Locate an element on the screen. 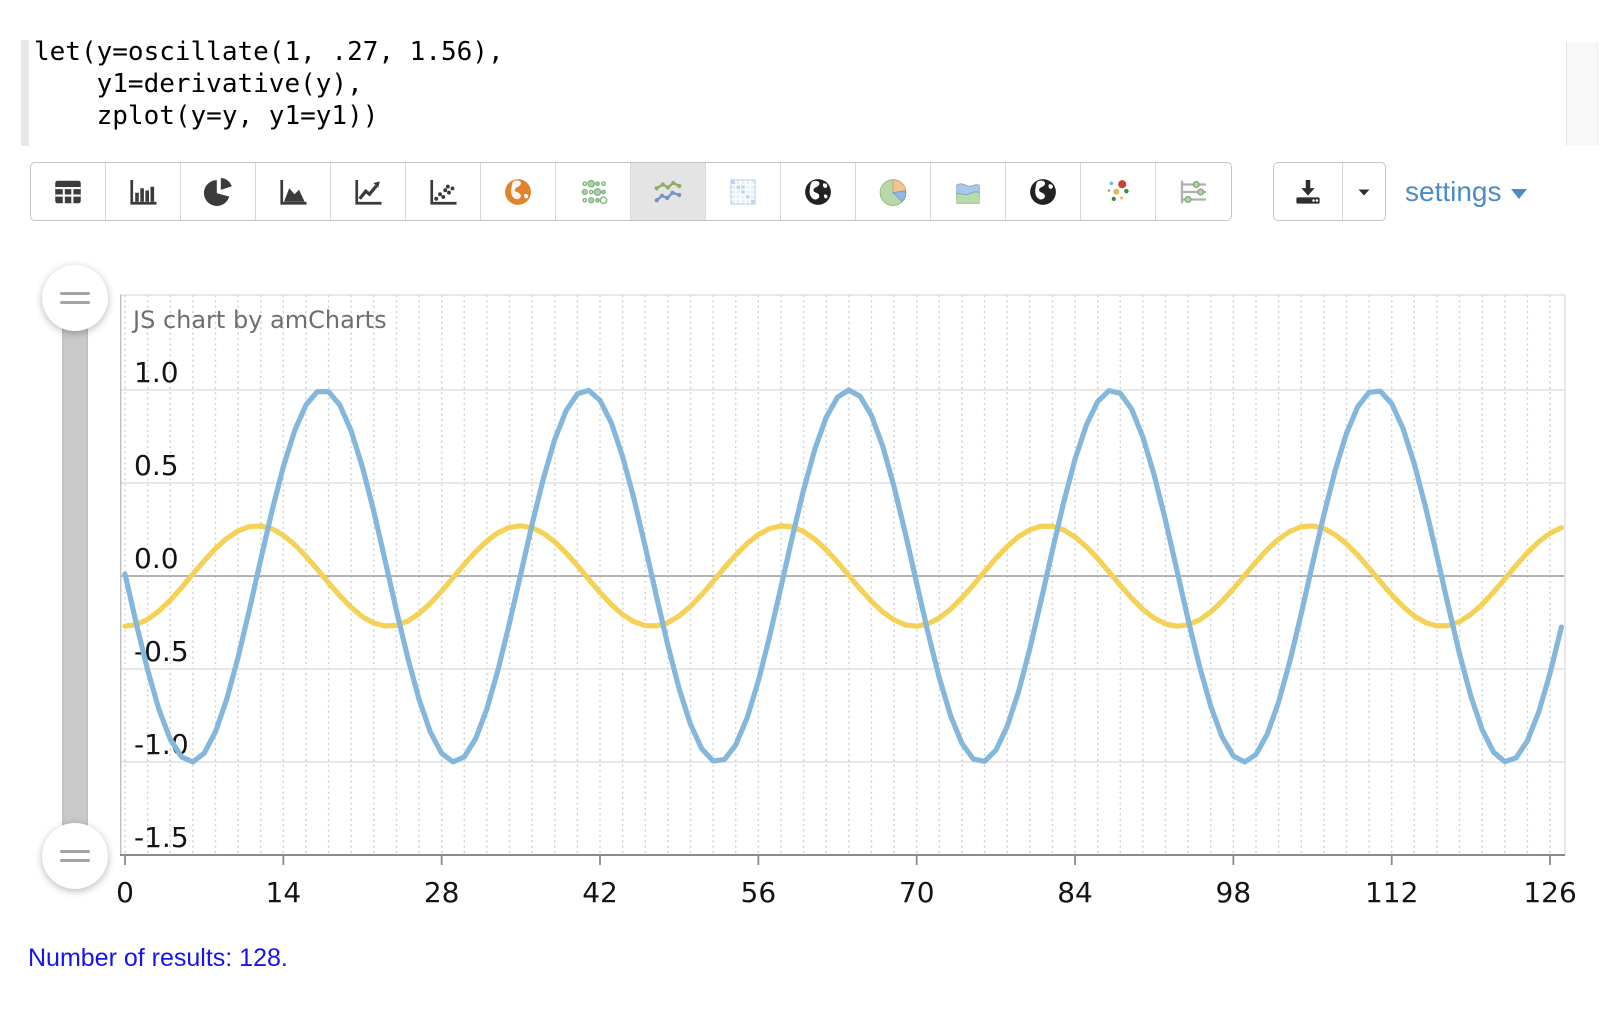 Image resolution: width=1620 pixels, height=1012 pixels. chart-watermark: JS chart by amCharts is located at coordinates (260, 320).